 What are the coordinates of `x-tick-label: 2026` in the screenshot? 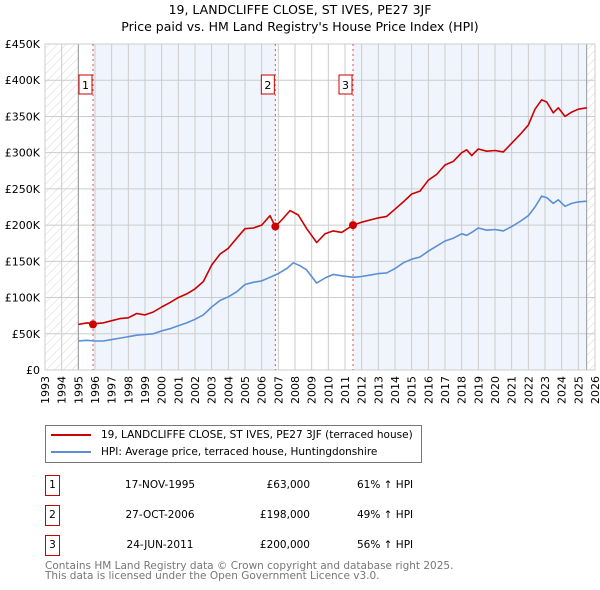 It's located at (594, 390).